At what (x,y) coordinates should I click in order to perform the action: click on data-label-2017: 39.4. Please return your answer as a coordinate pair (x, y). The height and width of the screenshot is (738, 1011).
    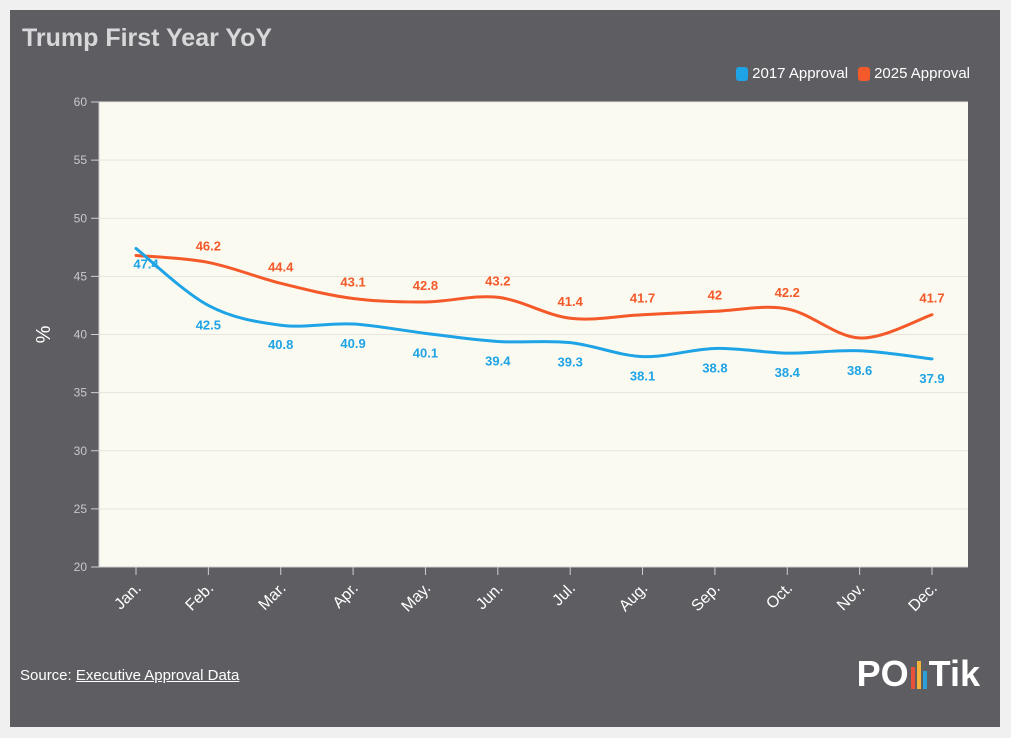
    Looking at the image, I should click on (498, 360).